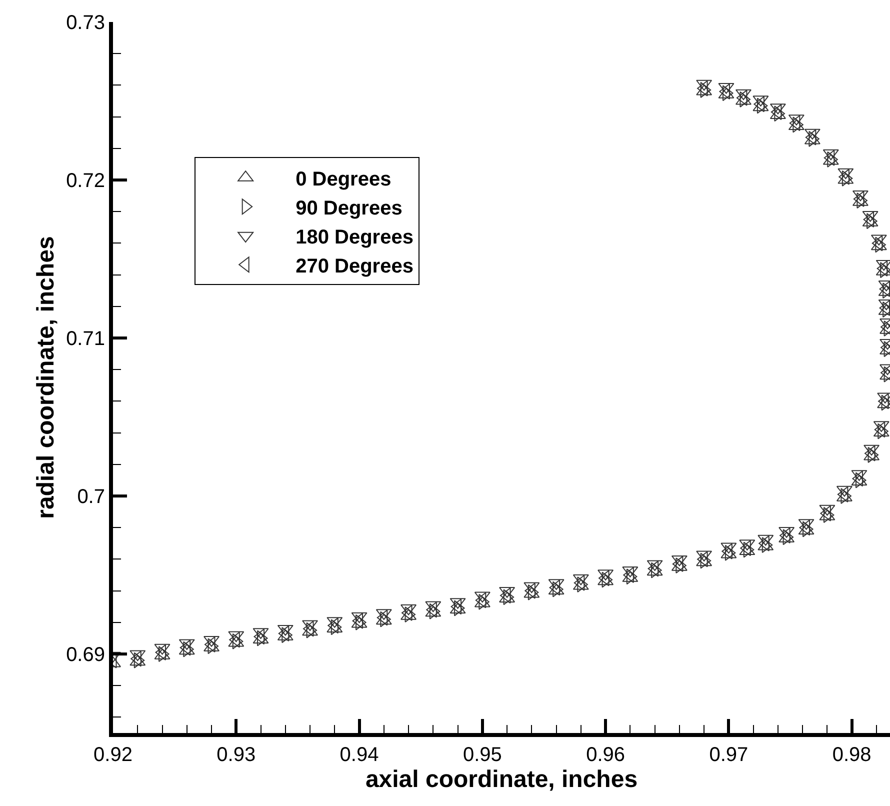 The height and width of the screenshot is (806, 890). I want to click on legend-label: 0 Degrees, so click(344, 179).